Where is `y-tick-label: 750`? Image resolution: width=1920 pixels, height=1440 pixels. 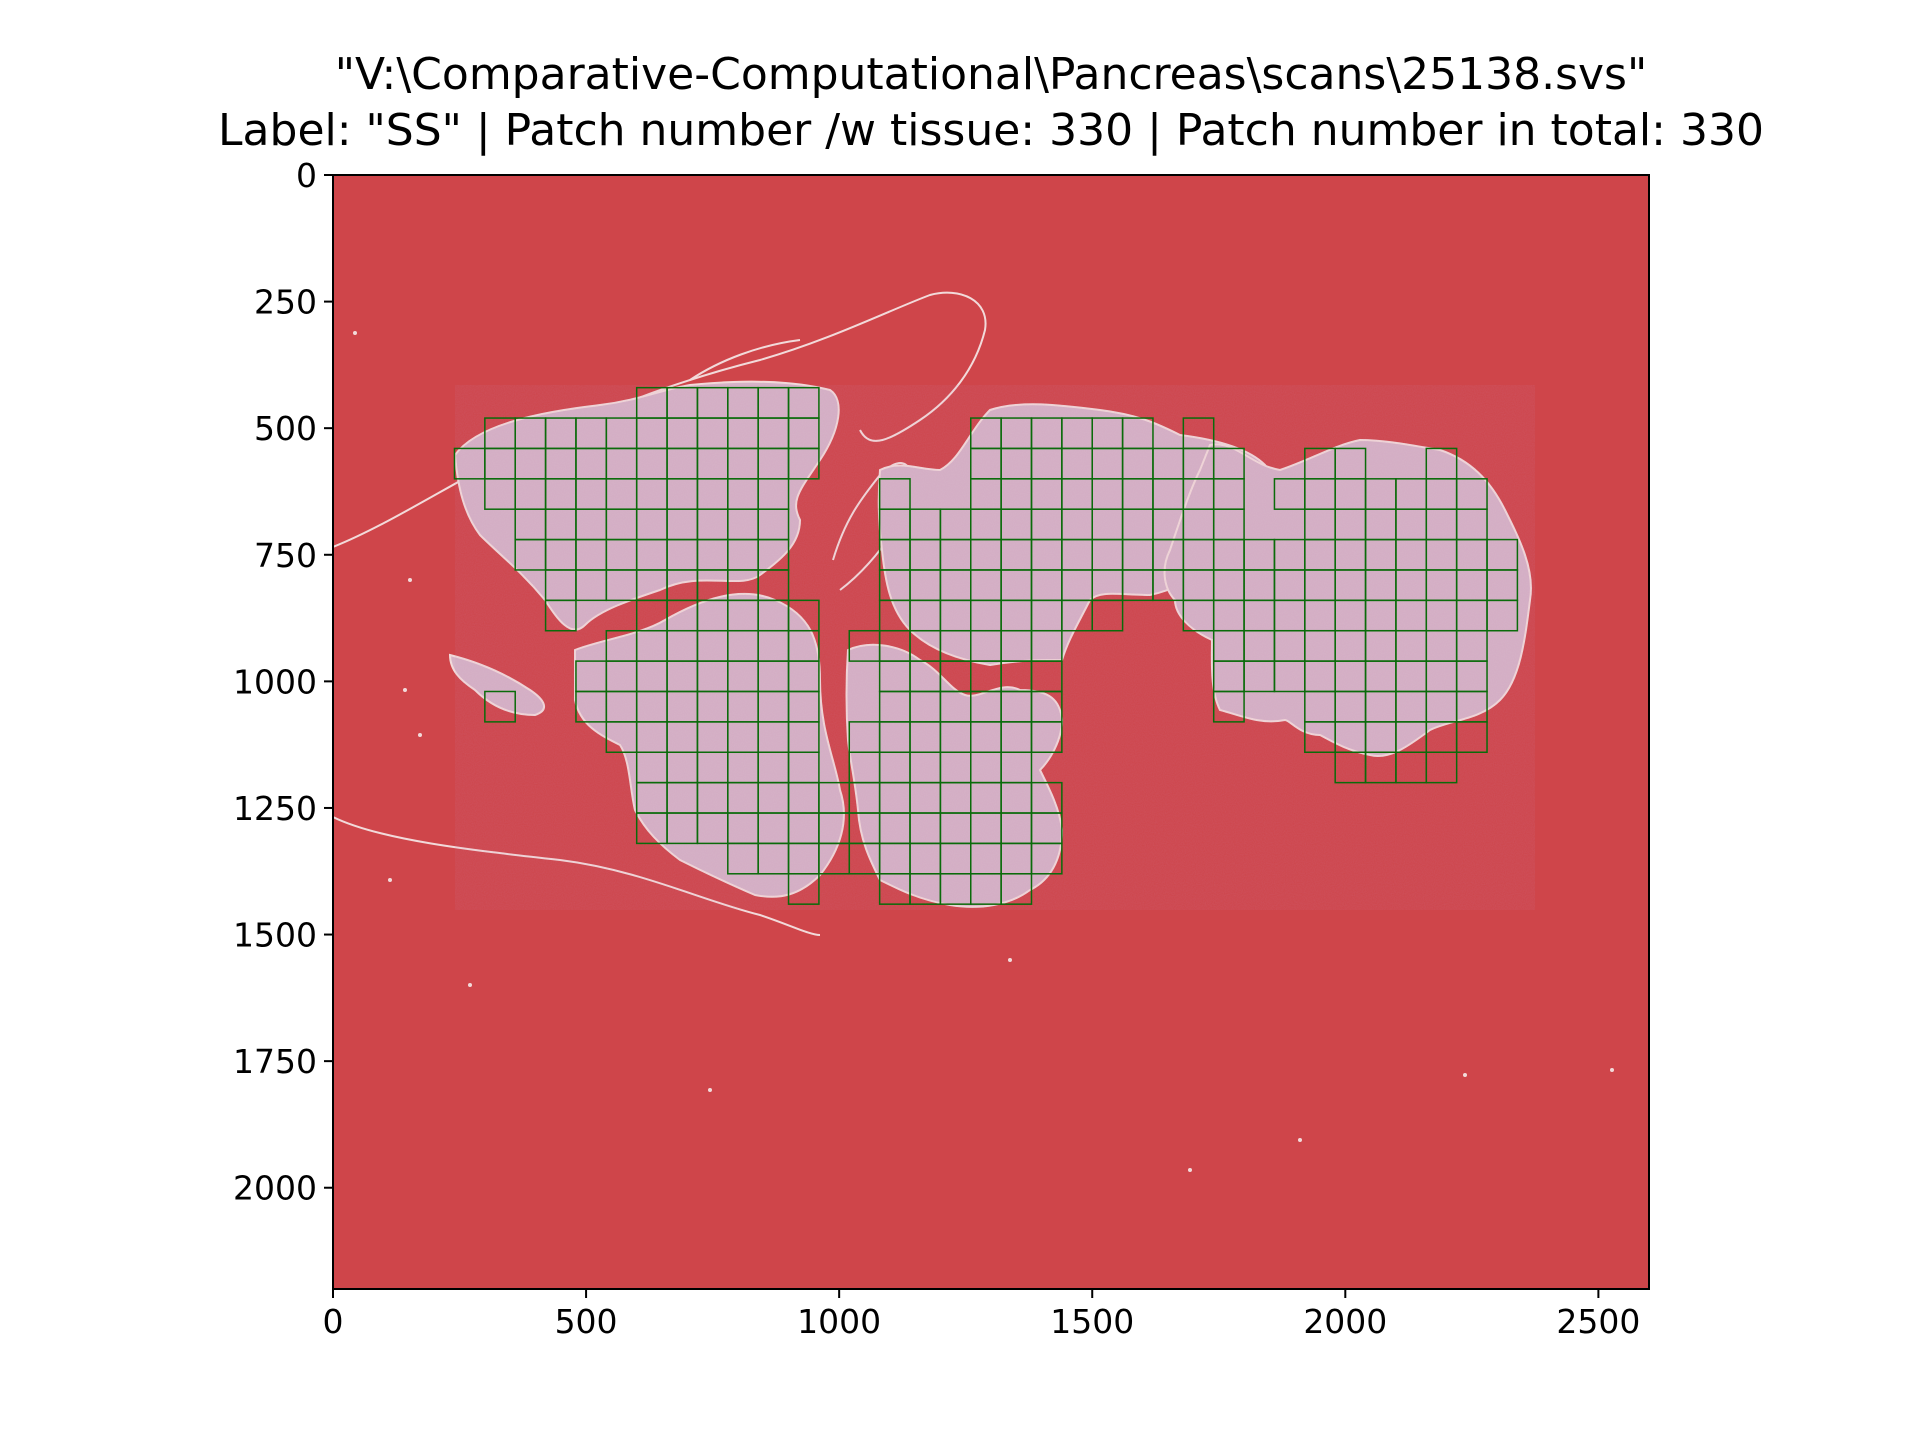
y-tick-label: 750 is located at coordinates (285, 555).